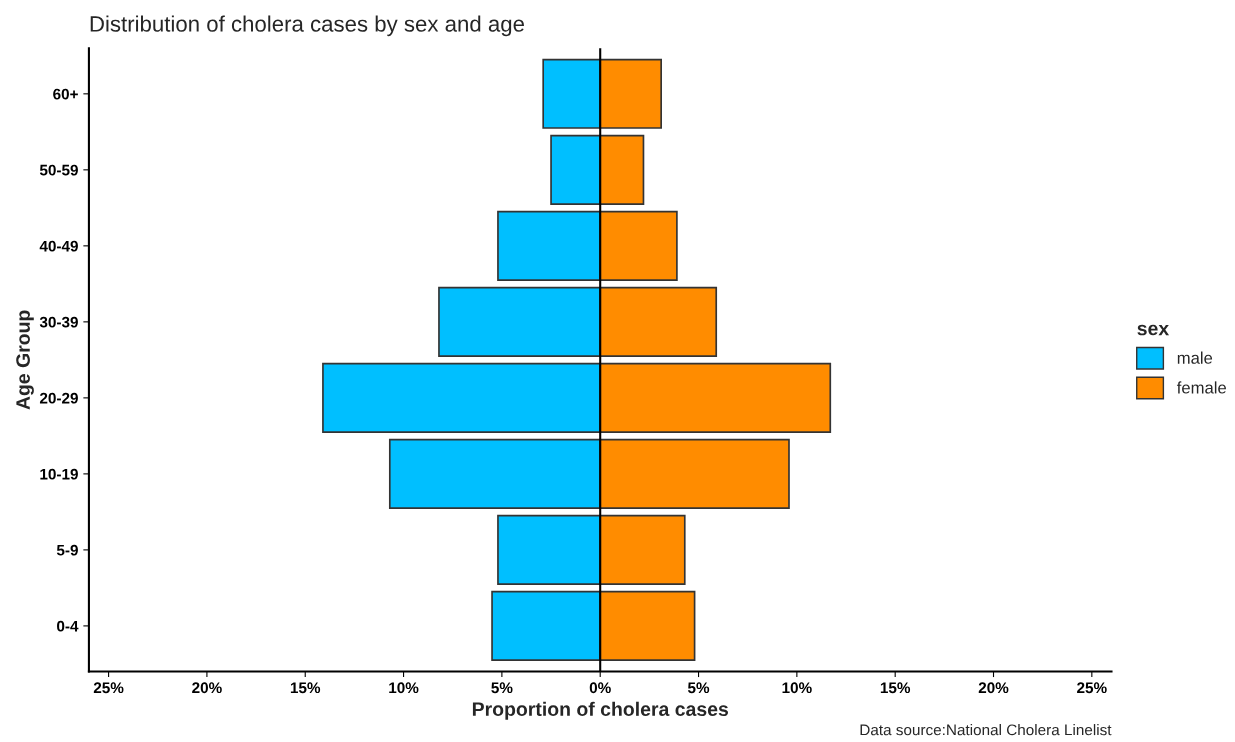 This screenshot has height=742, width=1235. What do you see at coordinates (1153, 330) in the screenshot?
I see `legend-title: sex` at bounding box center [1153, 330].